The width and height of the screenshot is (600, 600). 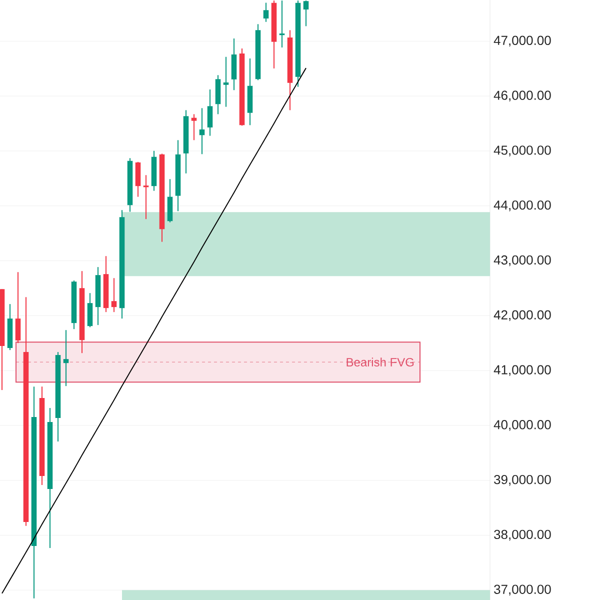 I want to click on y-tick-label: 42,000.00, so click(x=522, y=316).